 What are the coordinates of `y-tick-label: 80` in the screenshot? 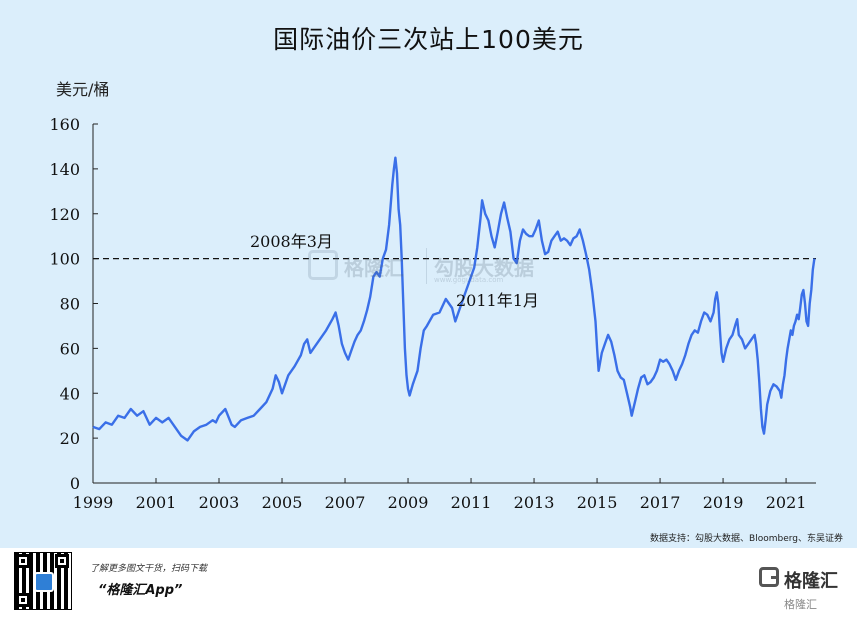 It's located at (70, 304).